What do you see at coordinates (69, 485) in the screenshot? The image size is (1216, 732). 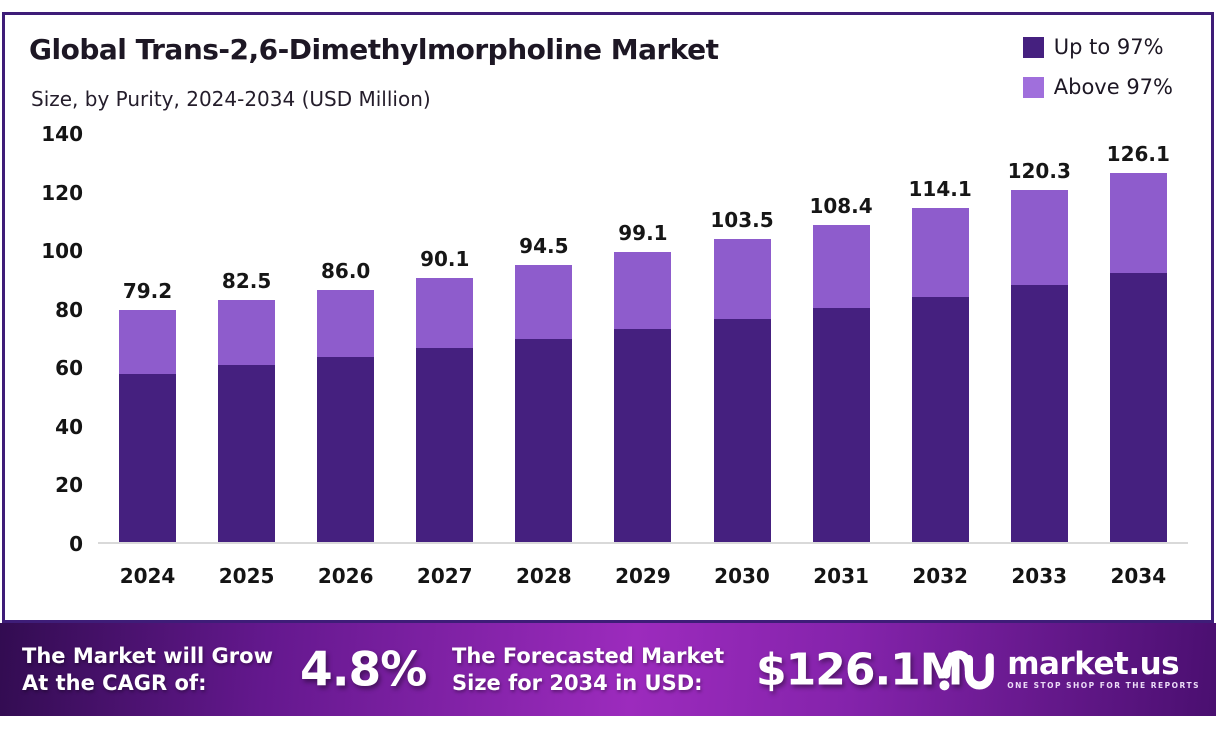 I see `y-axis-tick-label: 20` at bounding box center [69, 485].